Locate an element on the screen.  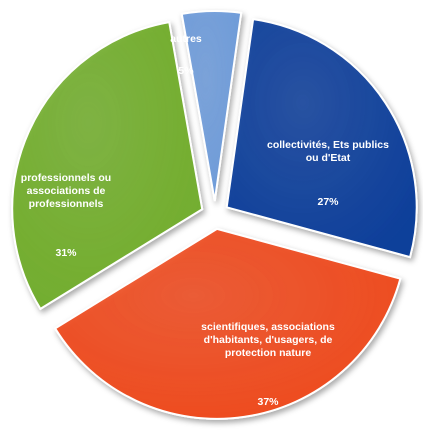
slice-value-1: 27% is located at coordinates (328, 202).